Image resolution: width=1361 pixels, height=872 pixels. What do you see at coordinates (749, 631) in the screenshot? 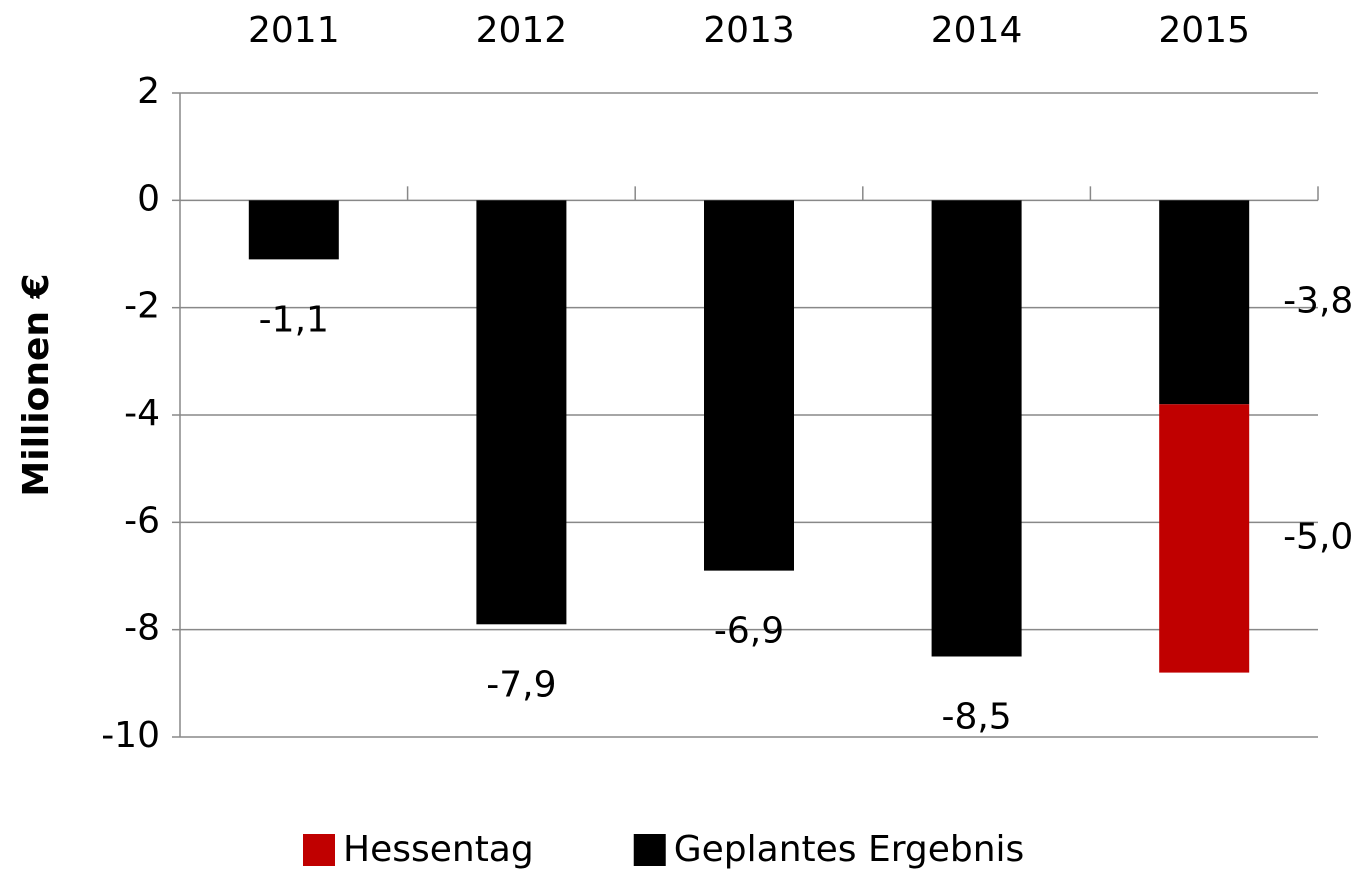
I see `value-label: -6,9` at bounding box center [749, 631].